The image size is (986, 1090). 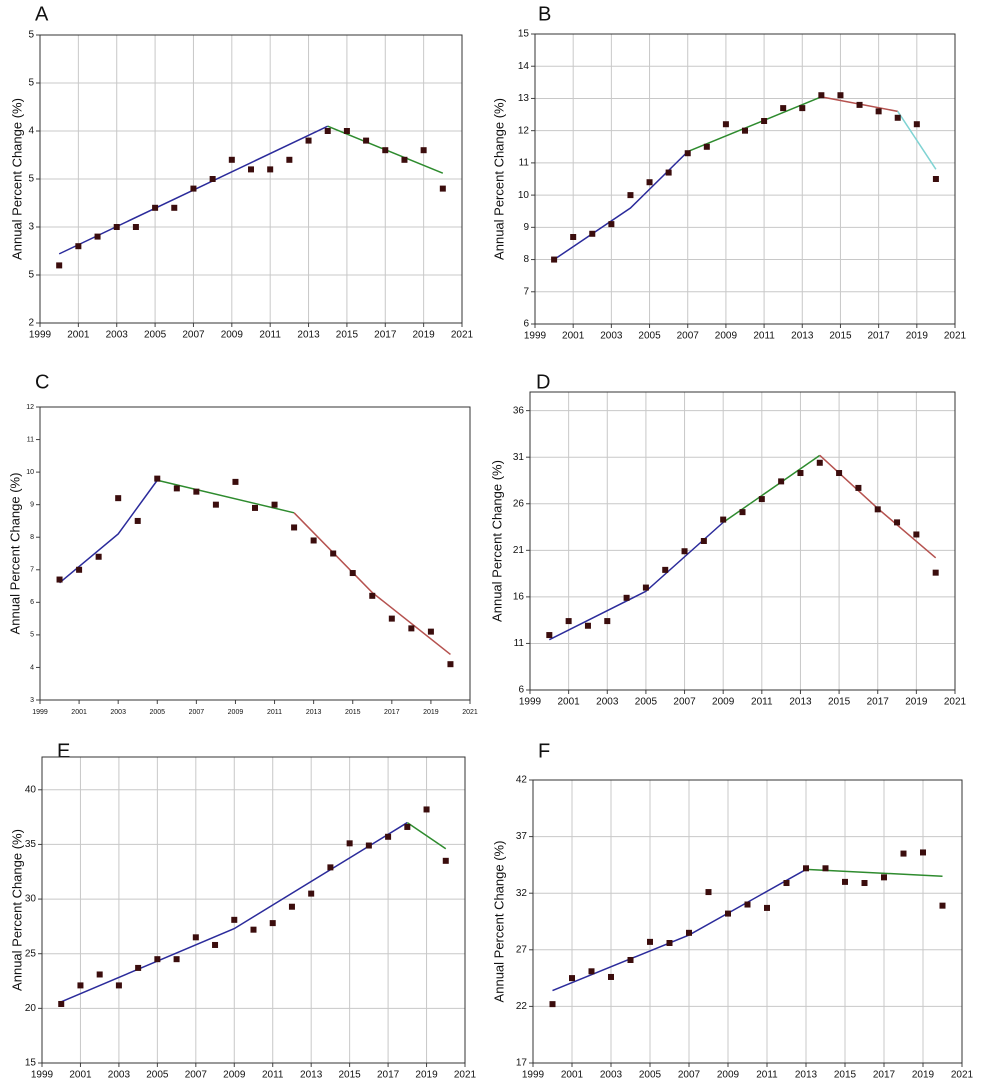 What do you see at coordinates (522, 893) in the screenshot?
I see `y-tick-label: 32` at bounding box center [522, 893].